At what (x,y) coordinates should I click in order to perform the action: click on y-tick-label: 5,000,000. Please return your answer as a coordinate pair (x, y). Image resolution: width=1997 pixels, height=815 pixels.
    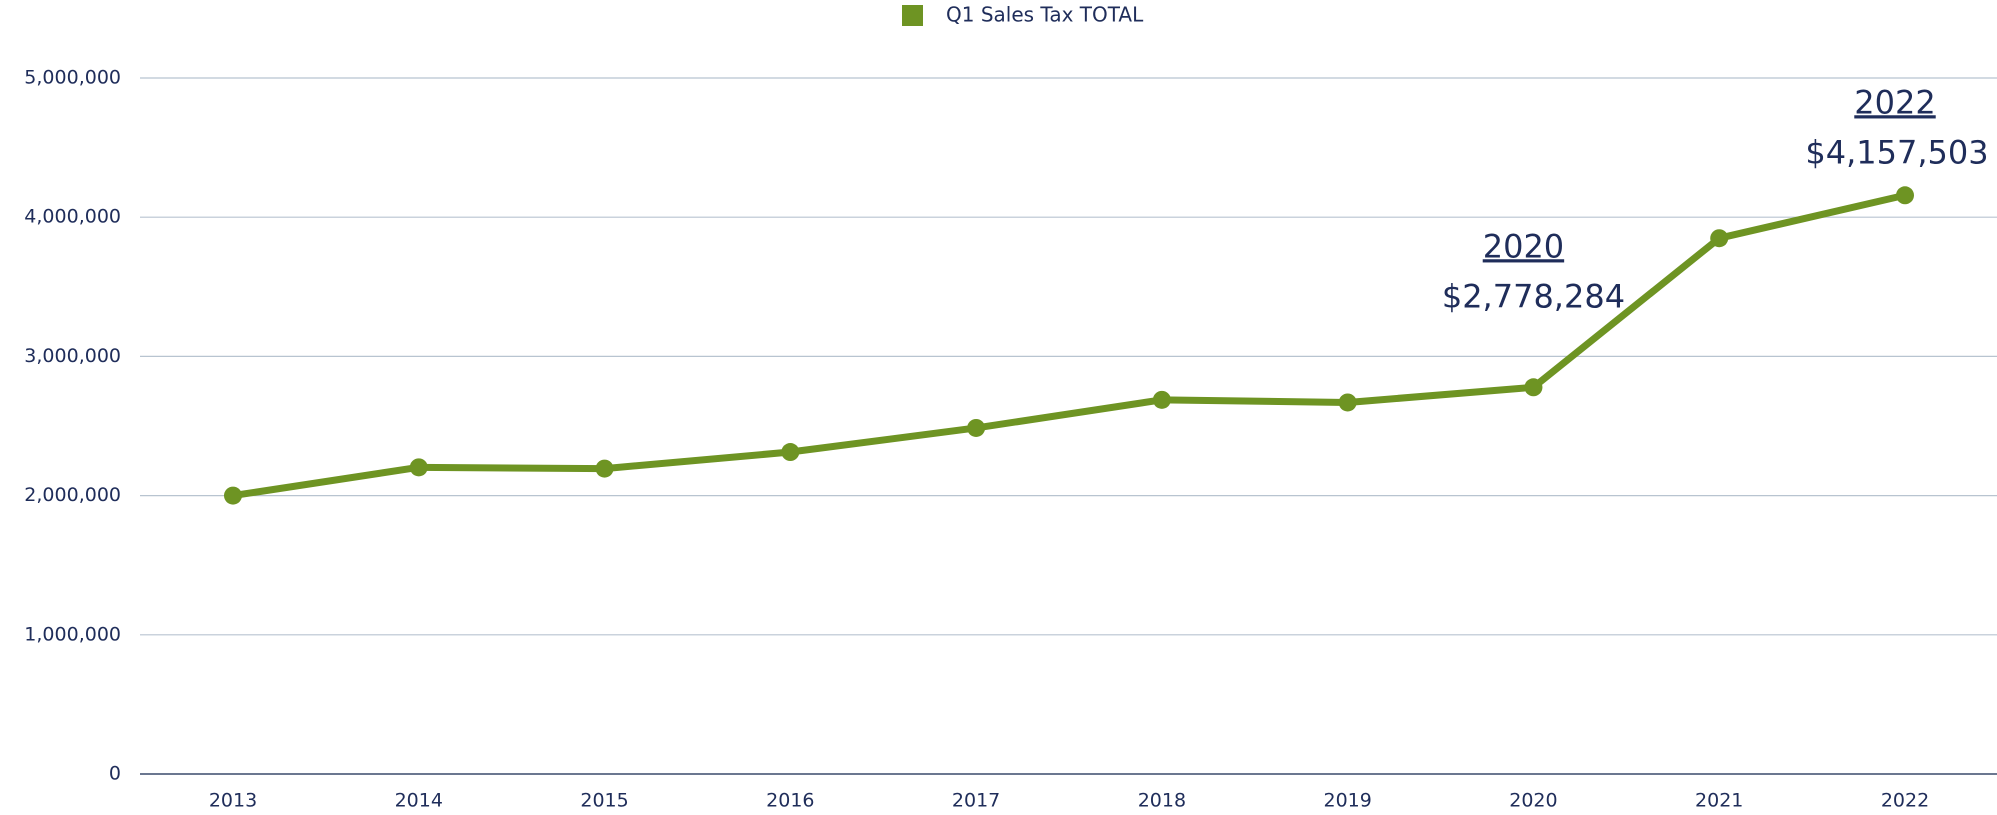
    Looking at the image, I should click on (72, 78).